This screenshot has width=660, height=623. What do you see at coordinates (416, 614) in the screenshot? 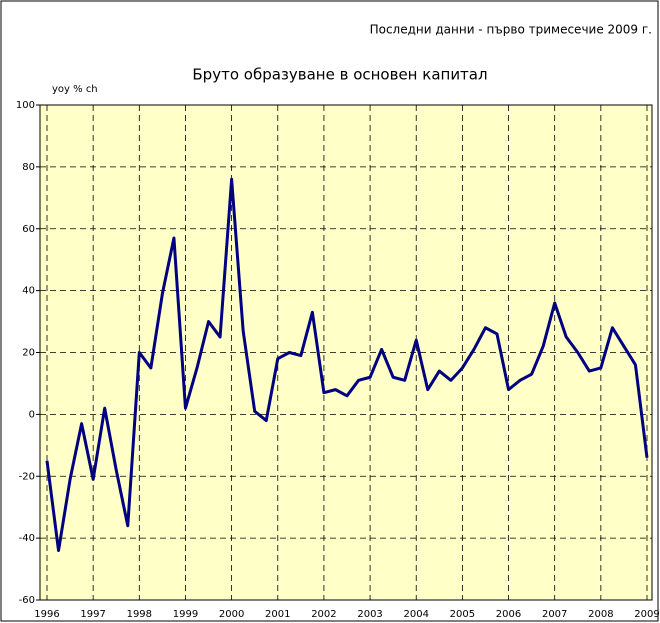
I see `x-tick-label: 2004` at bounding box center [416, 614].